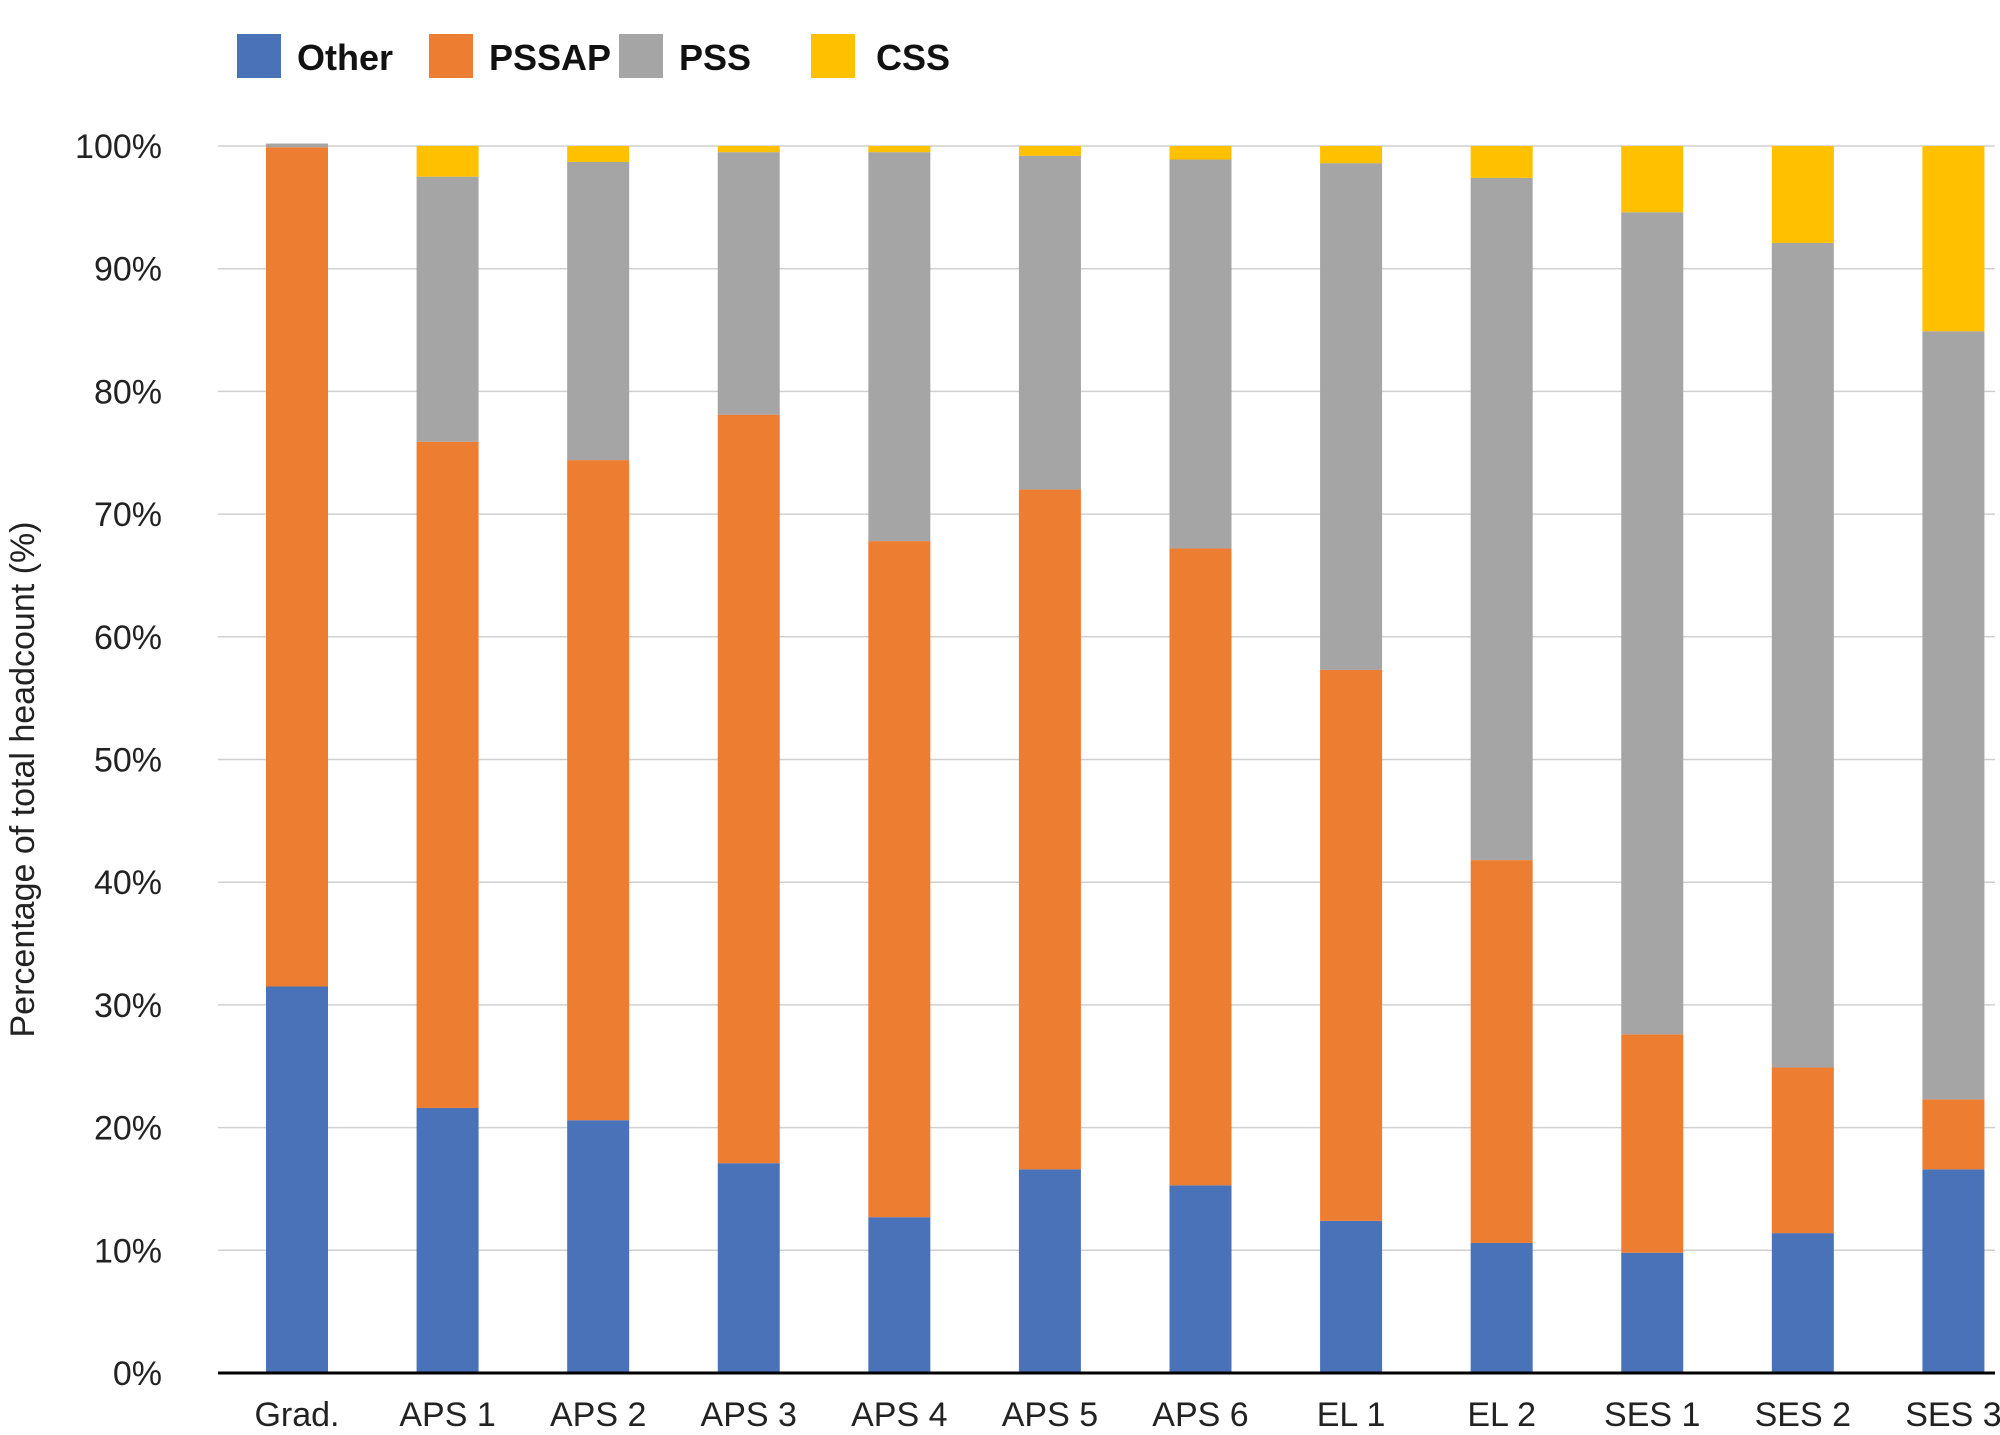 This screenshot has width=2000, height=1435. Describe the element at coordinates (296, 1415) in the screenshot. I see `x-category-label: Grad.` at that location.